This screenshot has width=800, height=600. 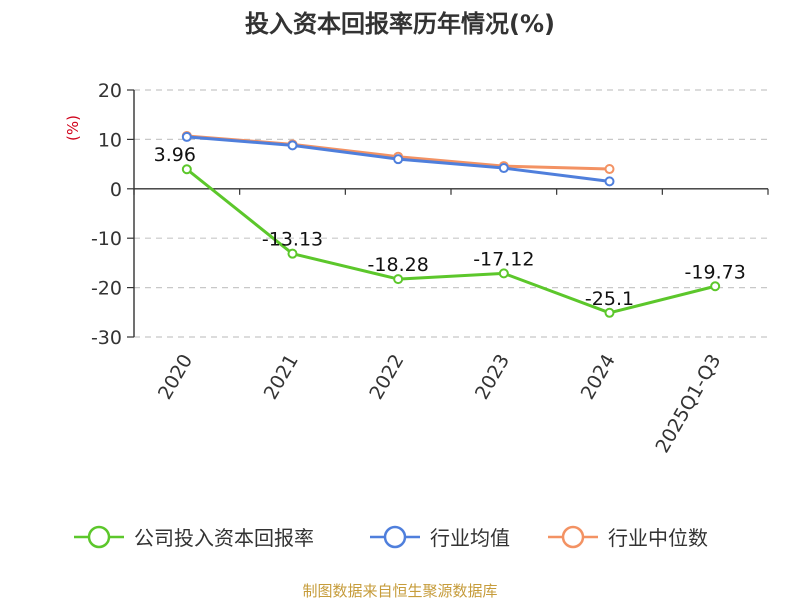 I want to click on y-axis-unit-label: (%), so click(x=73, y=128).